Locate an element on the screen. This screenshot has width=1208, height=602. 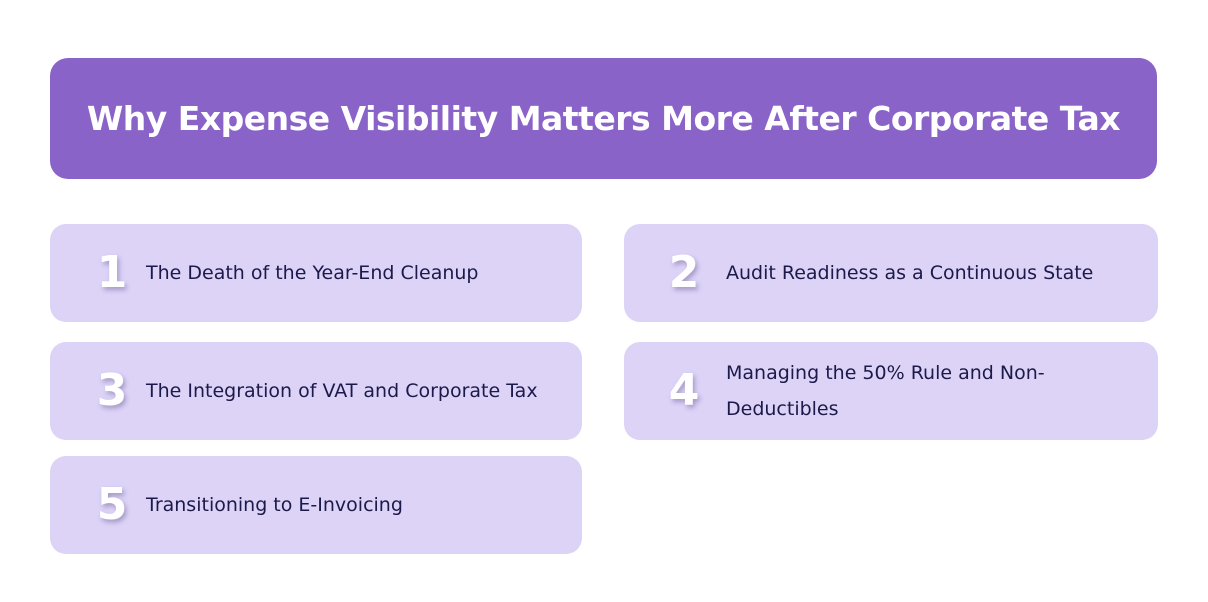
item-number: 5 is located at coordinates (112, 504).